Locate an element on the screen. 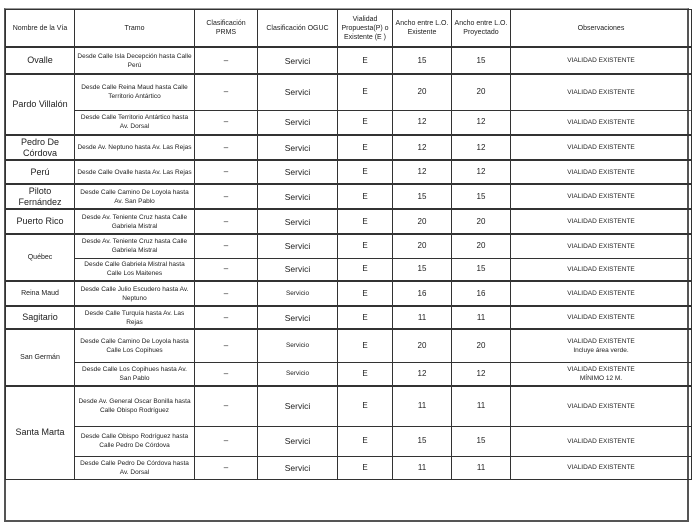 The width and height of the screenshot is (700, 530). ancho-existente-cell-text: 16 is located at coordinates (422, 293).